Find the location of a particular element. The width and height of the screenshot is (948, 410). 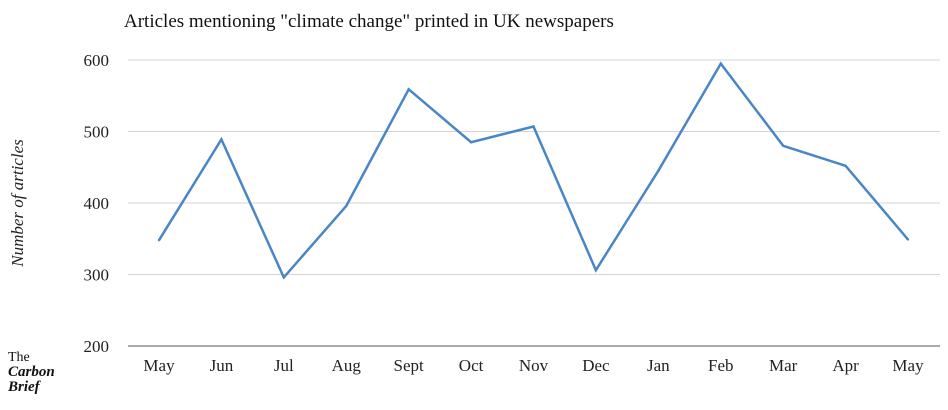

carbon-brief-logo: The Carbon Brief is located at coordinates (31, 372).